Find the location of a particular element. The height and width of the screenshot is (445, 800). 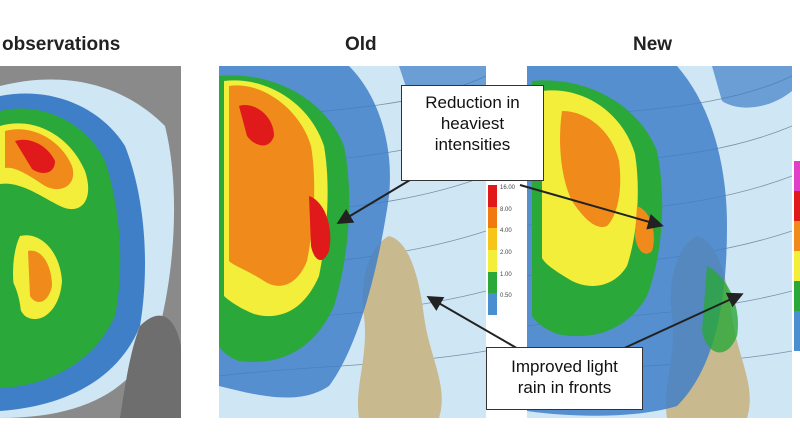

light-rain-callout: Improved light rain in fronts is located at coordinates (564, 378).